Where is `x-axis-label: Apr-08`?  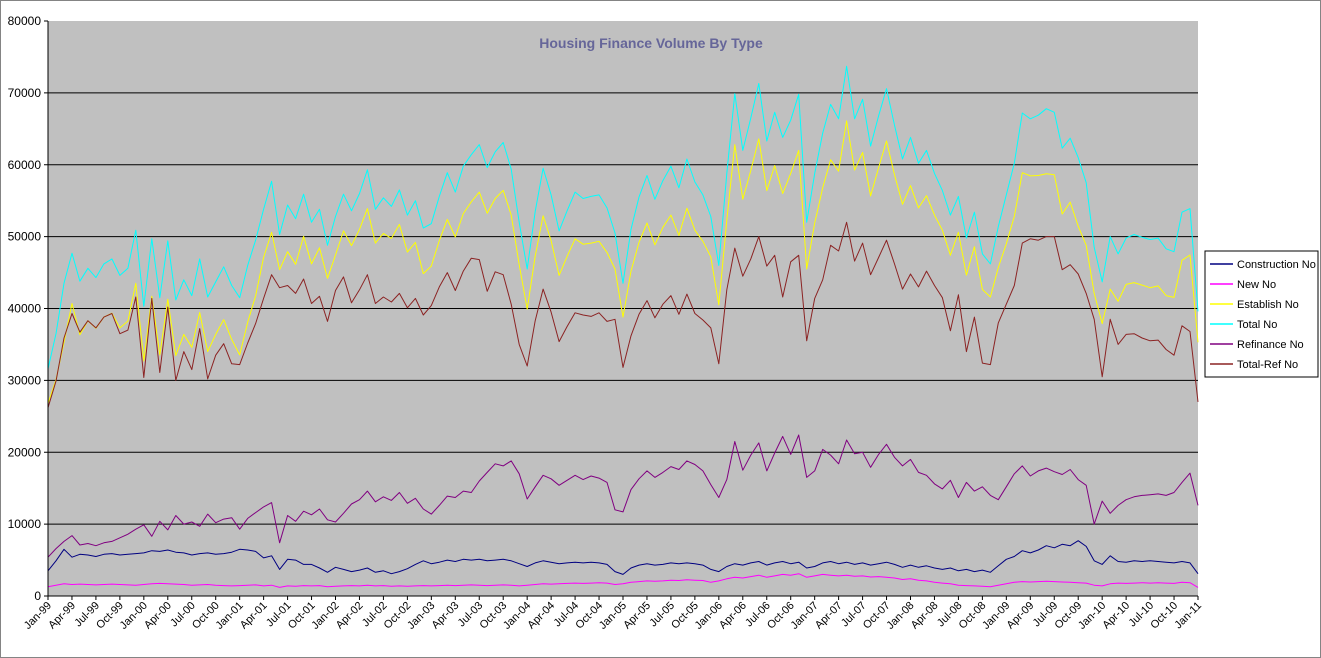 x-axis-label: Apr-08 is located at coordinates (925, 616).